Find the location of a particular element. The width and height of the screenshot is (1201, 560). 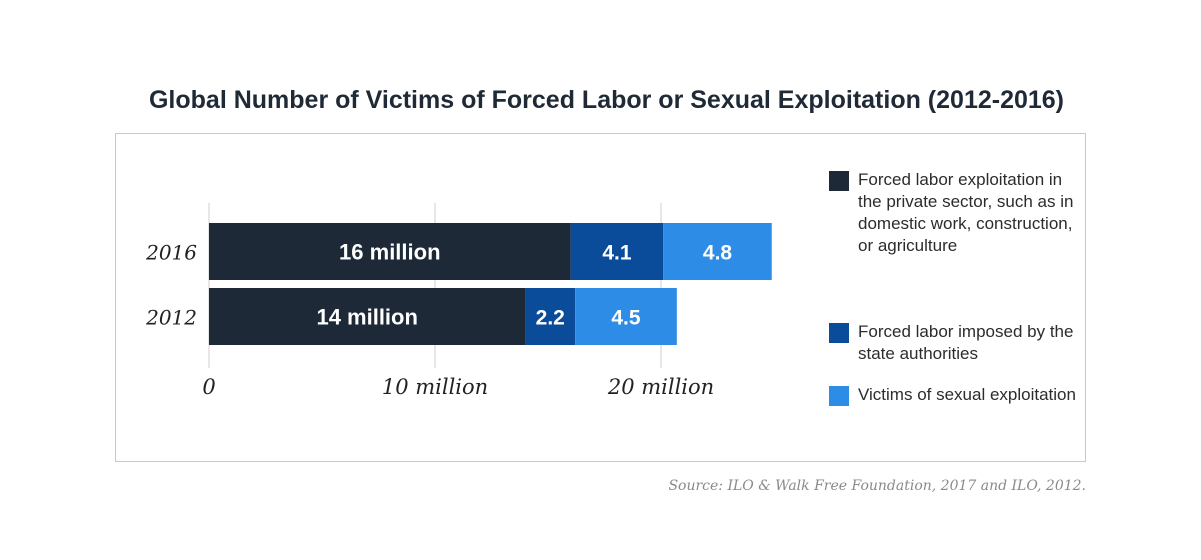

x-tick-label-0: 0 is located at coordinates (208, 387).